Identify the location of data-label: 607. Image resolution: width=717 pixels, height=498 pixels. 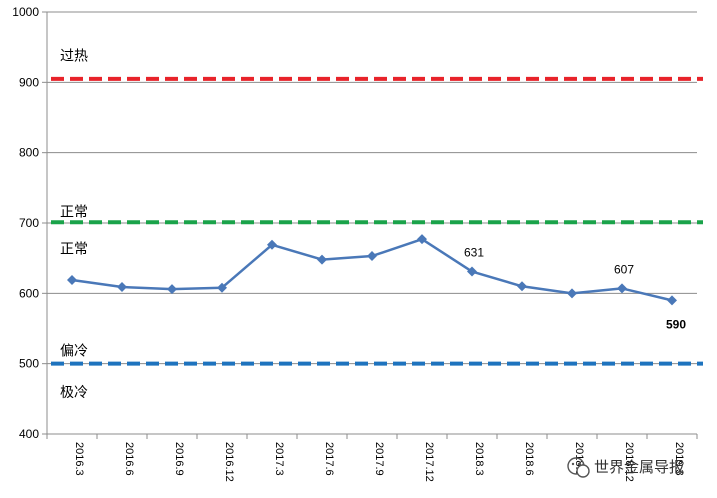
(624, 269).